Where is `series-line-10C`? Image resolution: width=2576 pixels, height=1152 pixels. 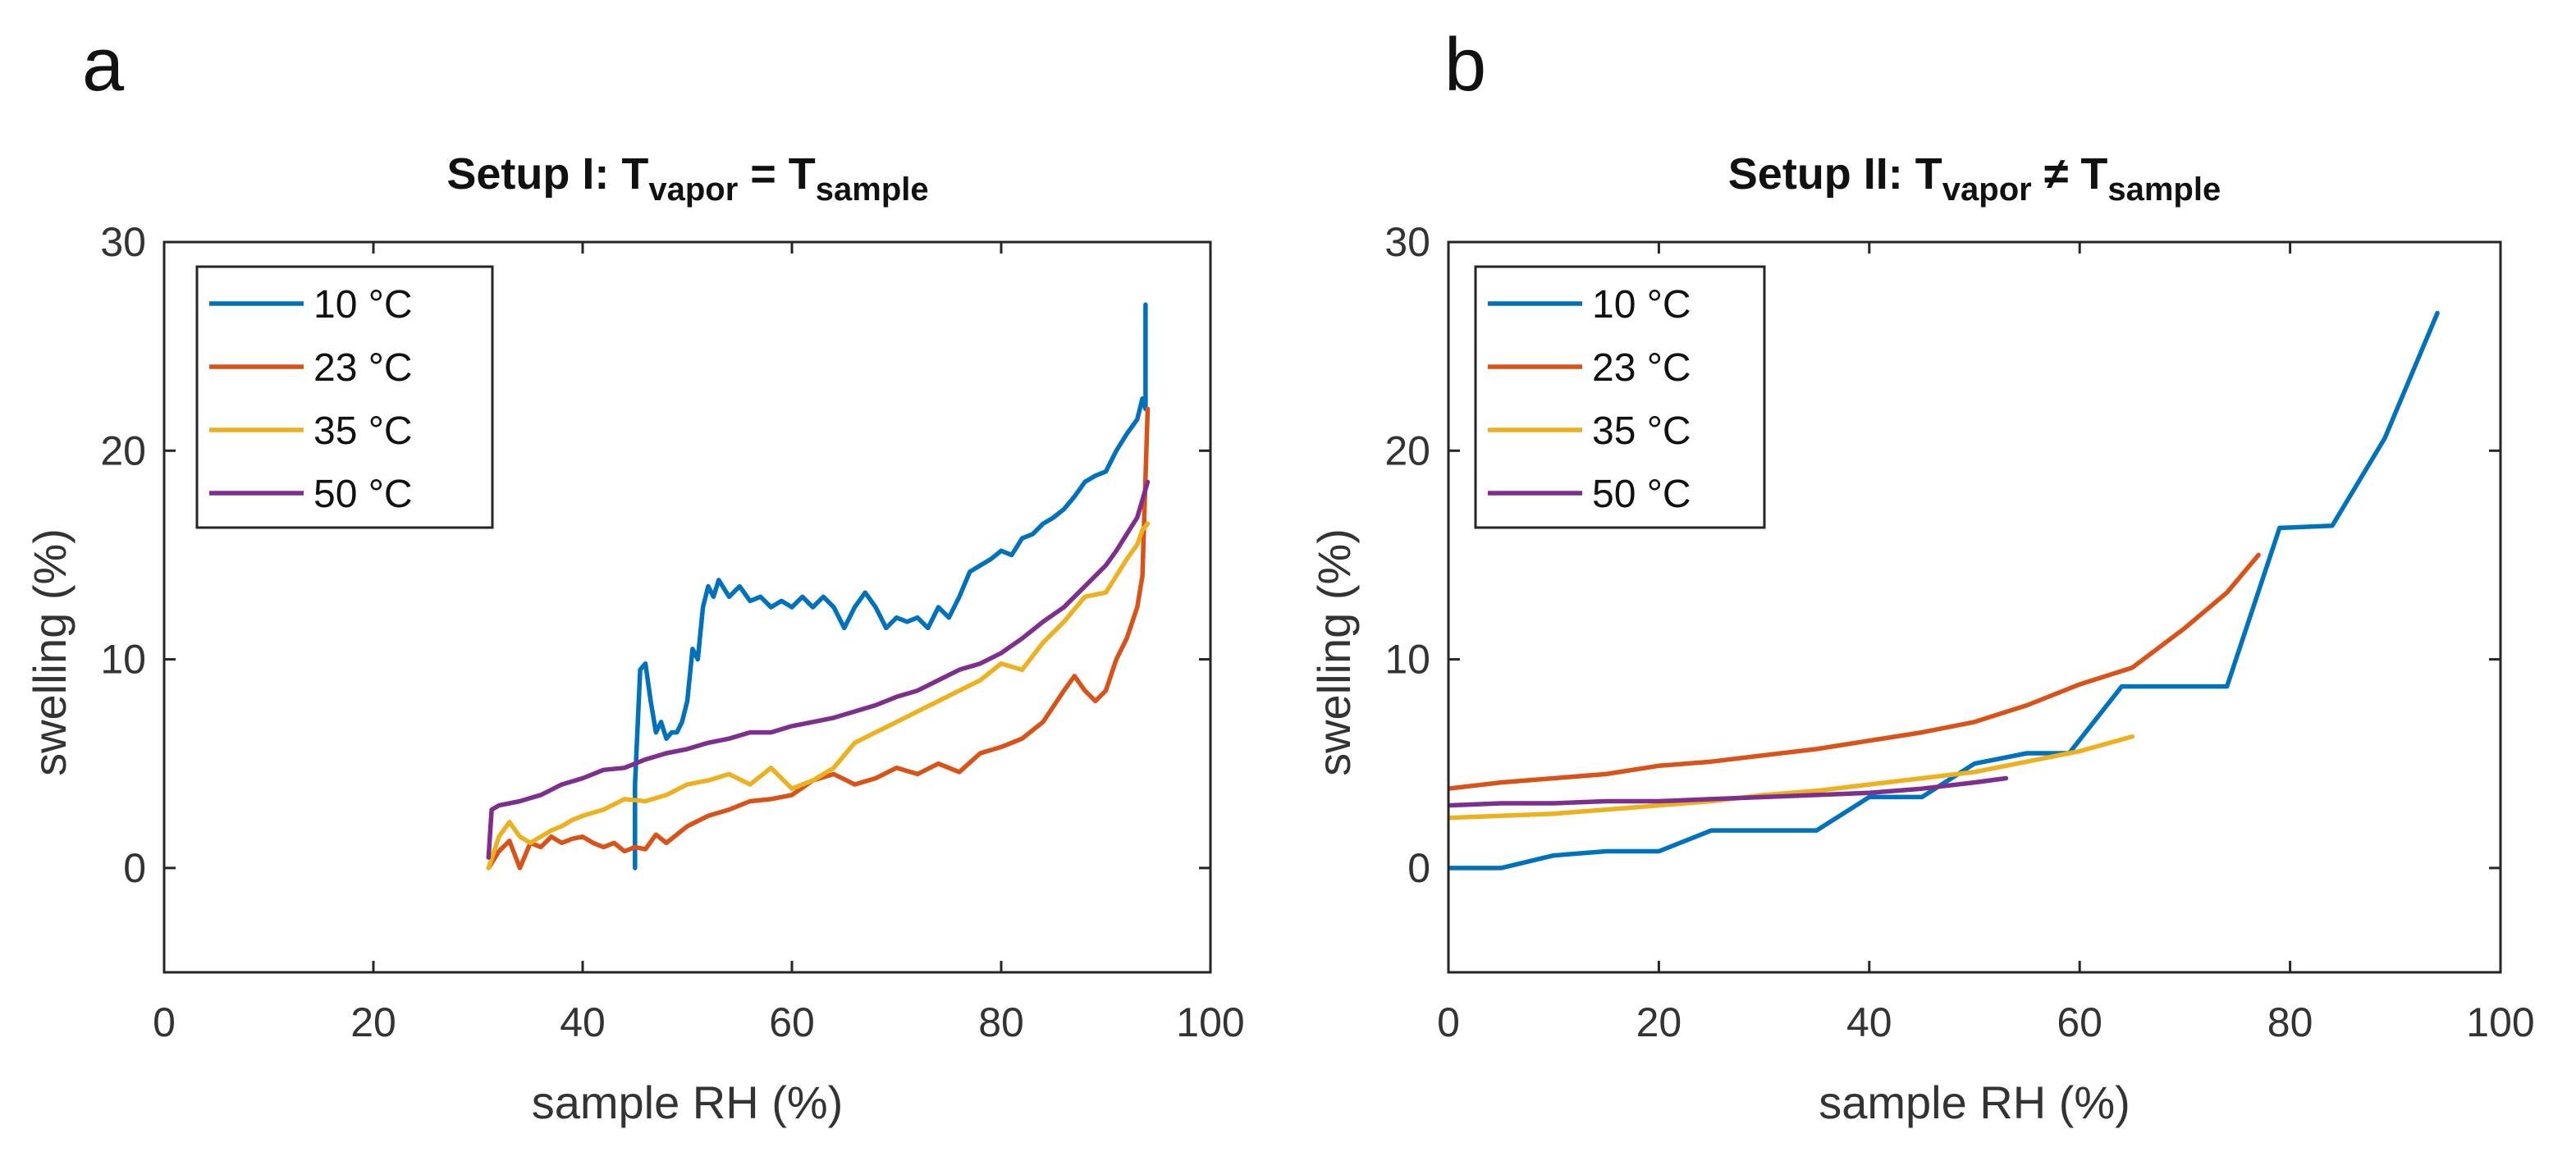
series-line-10C is located at coordinates (890, 586).